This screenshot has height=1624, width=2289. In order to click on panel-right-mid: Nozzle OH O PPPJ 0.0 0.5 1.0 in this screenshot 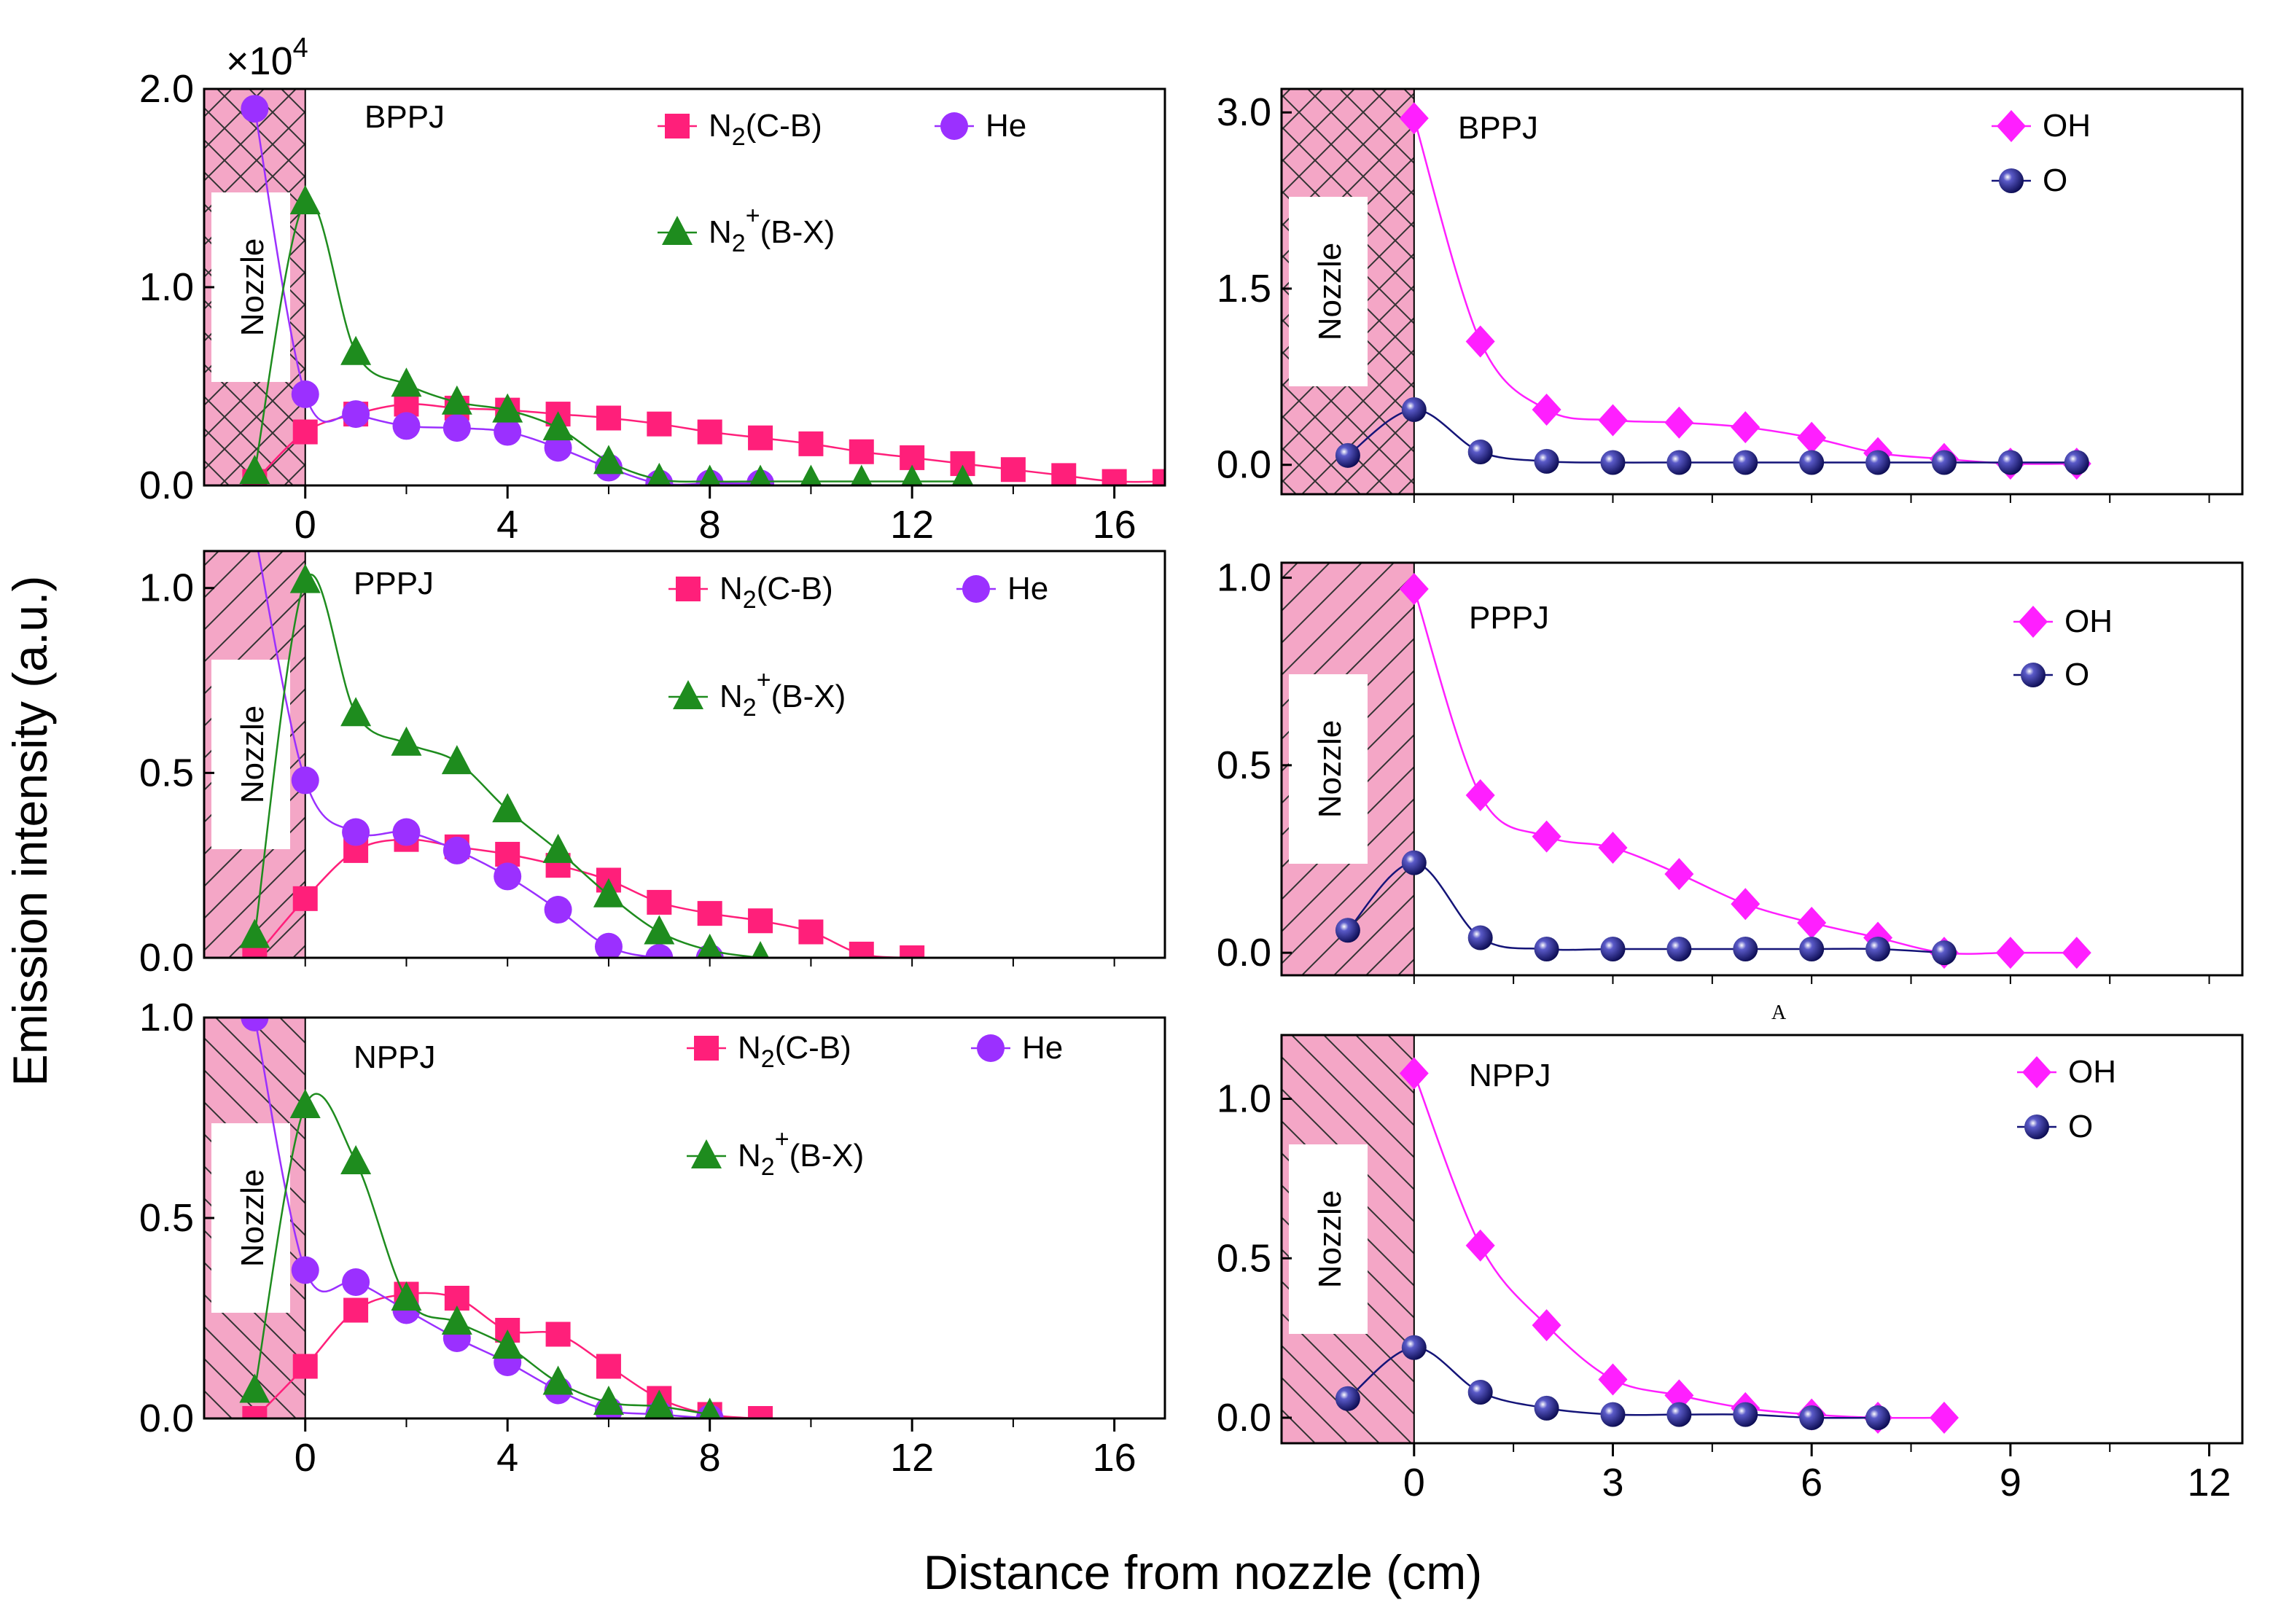, I will do `click(1731, 770)`.